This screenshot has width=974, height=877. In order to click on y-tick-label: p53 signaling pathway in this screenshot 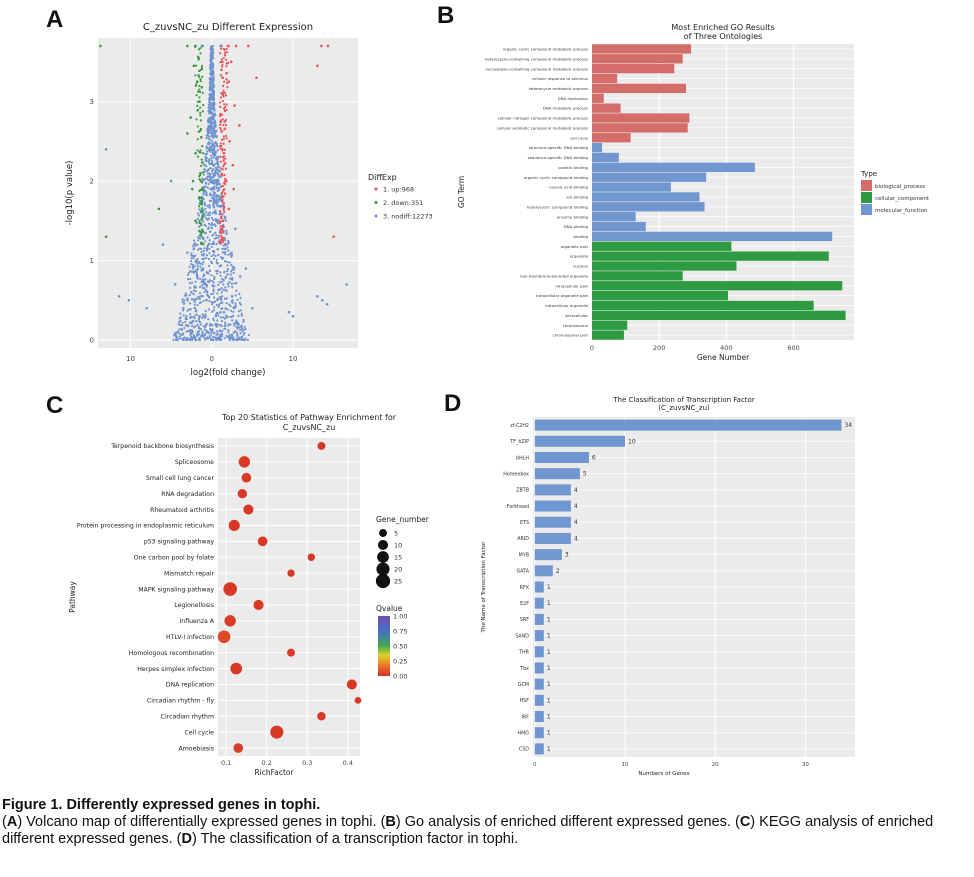, I will do `click(179, 542)`.